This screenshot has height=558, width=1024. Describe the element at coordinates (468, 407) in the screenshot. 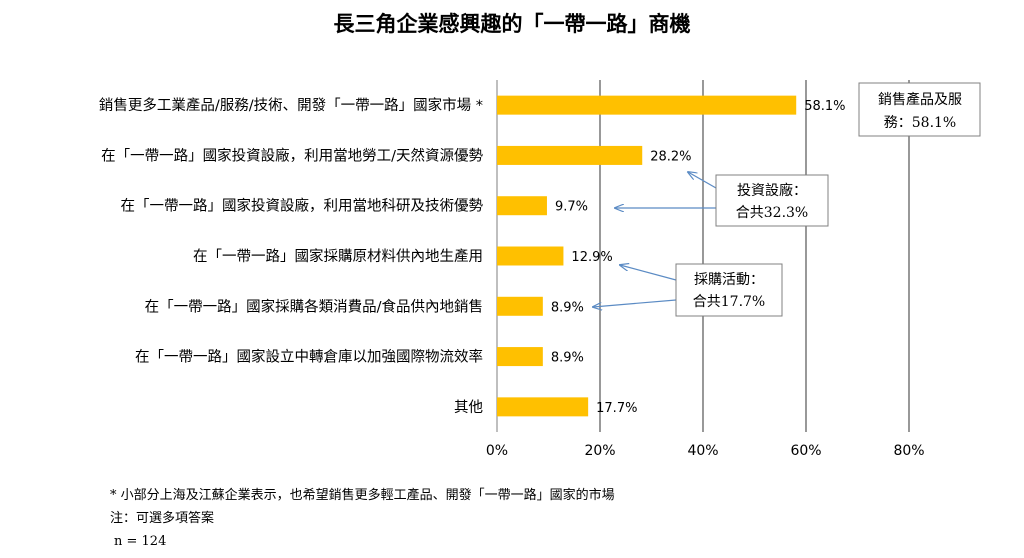

I see `category-label: 其他` at that location.